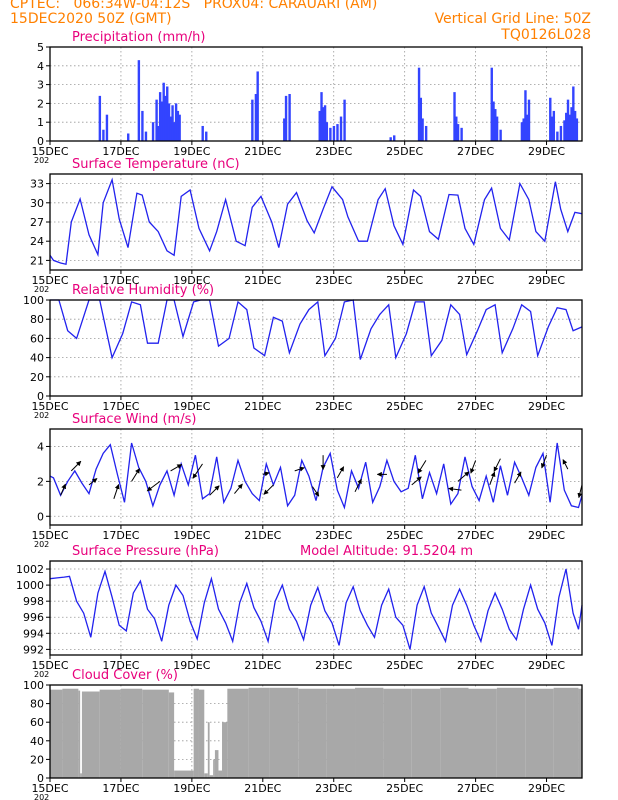 This screenshot has width=618, height=800. What do you see at coordinates (120, 665) in the screenshot?
I see `x-tick-label: 17DEC` at bounding box center [120, 665].